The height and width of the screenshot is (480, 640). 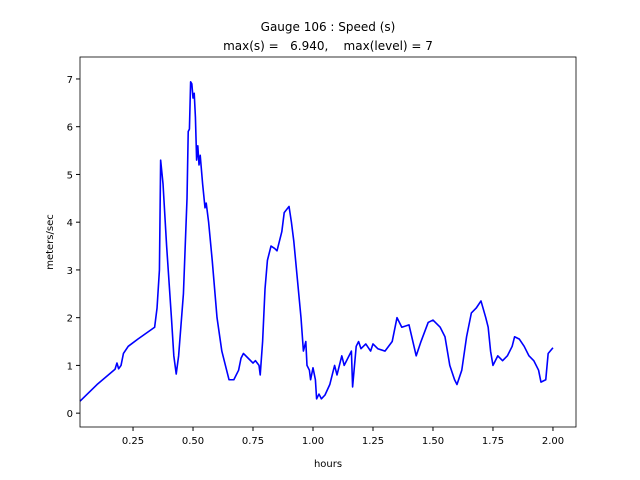 What do you see at coordinates (493, 441) in the screenshot?
I see `x-tick-label: 1.75` at bounding box center [493, 441].